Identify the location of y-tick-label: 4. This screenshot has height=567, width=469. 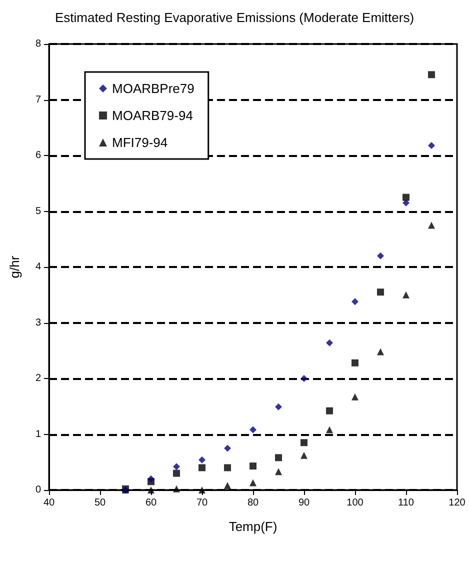
(38, 267).